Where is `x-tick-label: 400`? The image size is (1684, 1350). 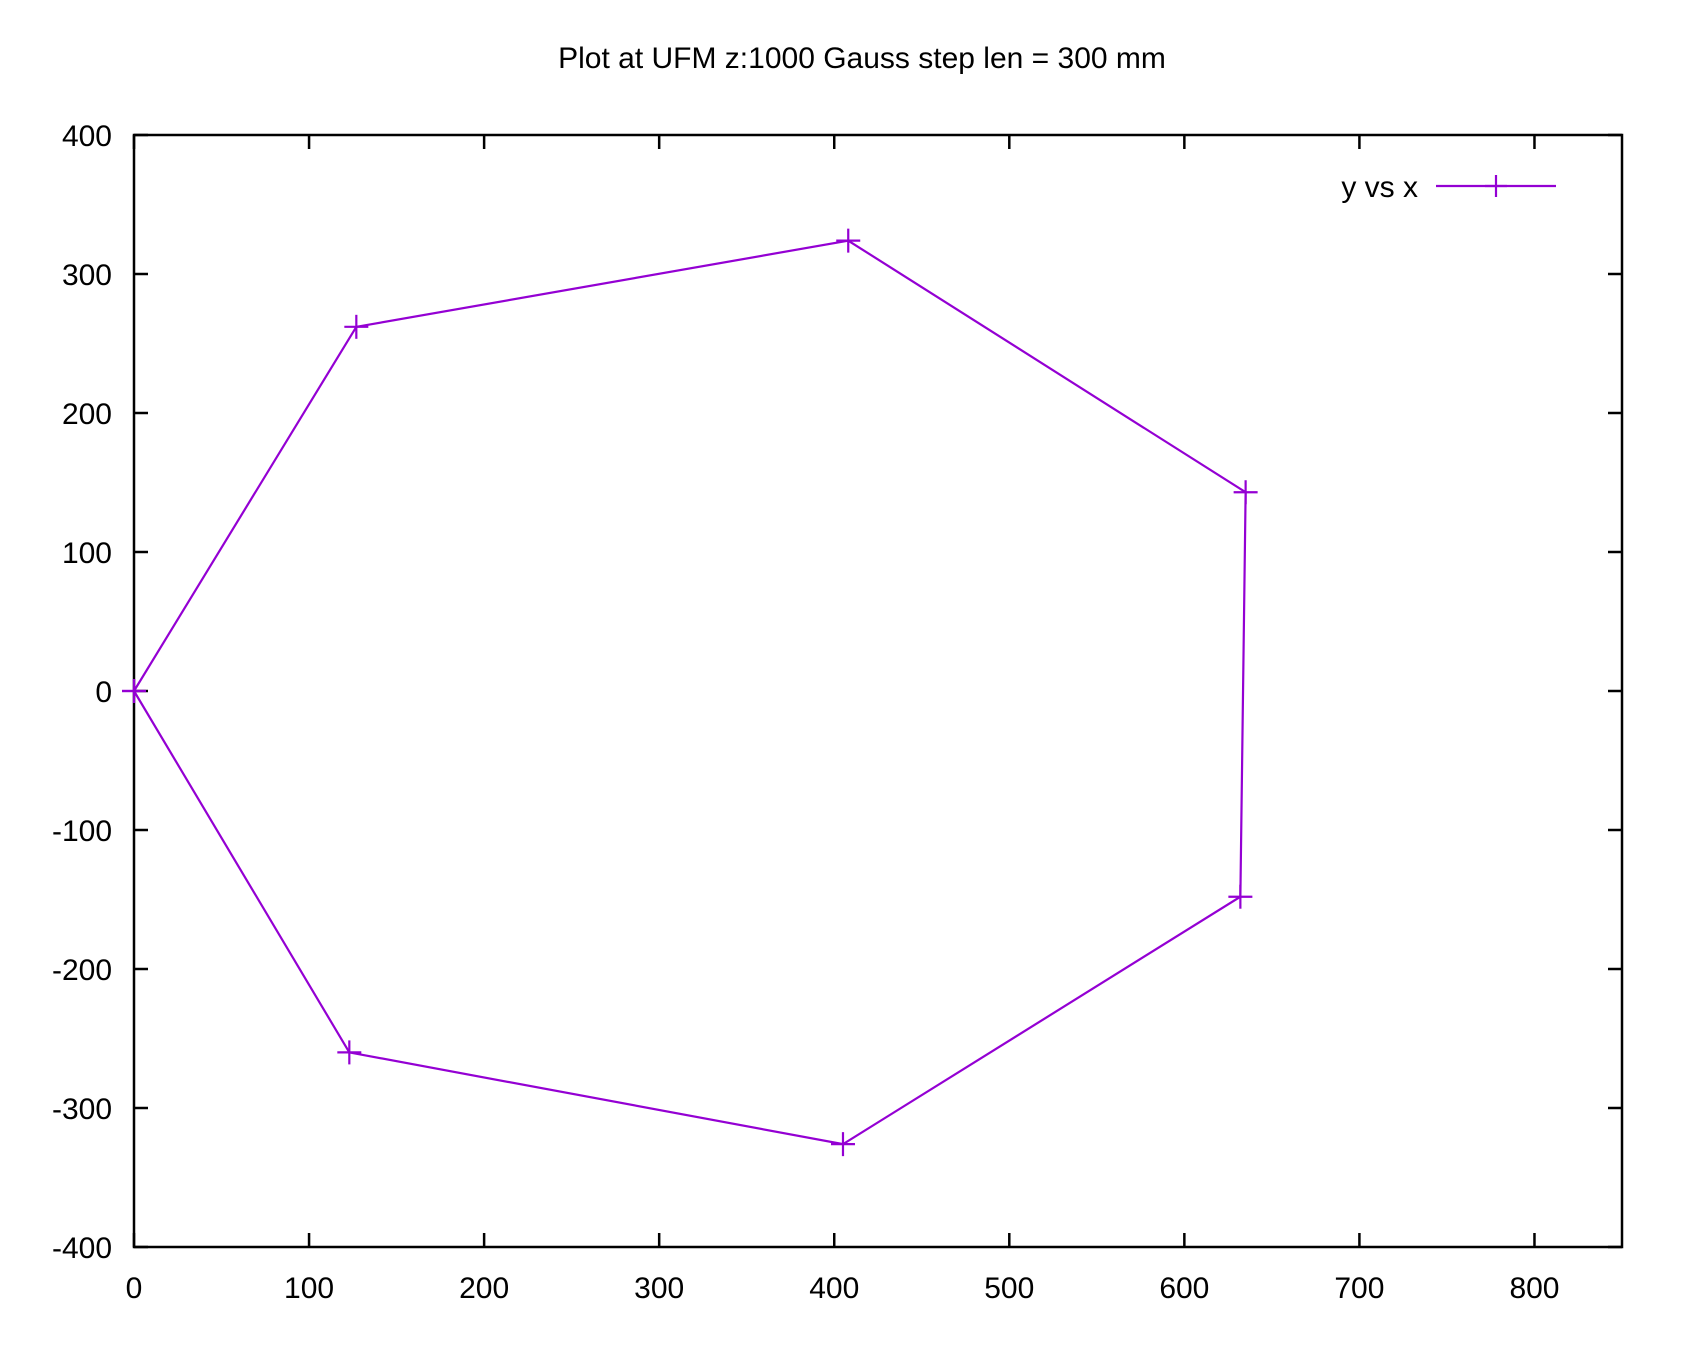 x-tick-label: 400 is located at coordinates (834, 1288).